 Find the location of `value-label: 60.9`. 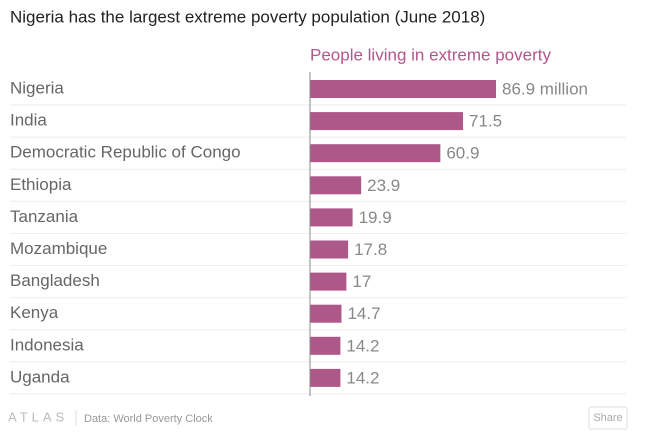

value-label: 60.9 is located at coordinates (462, 153).